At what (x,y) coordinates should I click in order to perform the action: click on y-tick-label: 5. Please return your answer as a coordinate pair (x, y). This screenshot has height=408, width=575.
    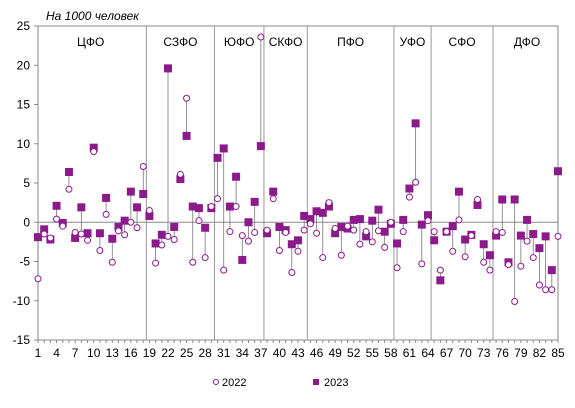
    Looking at the image, I should click on (26, 183).